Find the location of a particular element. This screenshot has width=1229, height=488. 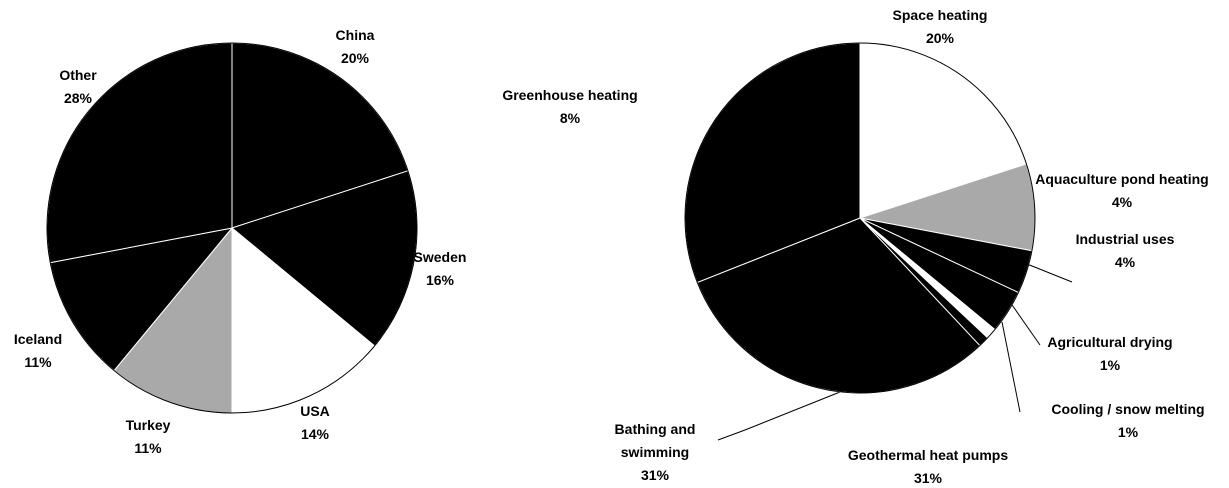

category-label: Other is located at coordinates (78, 75).